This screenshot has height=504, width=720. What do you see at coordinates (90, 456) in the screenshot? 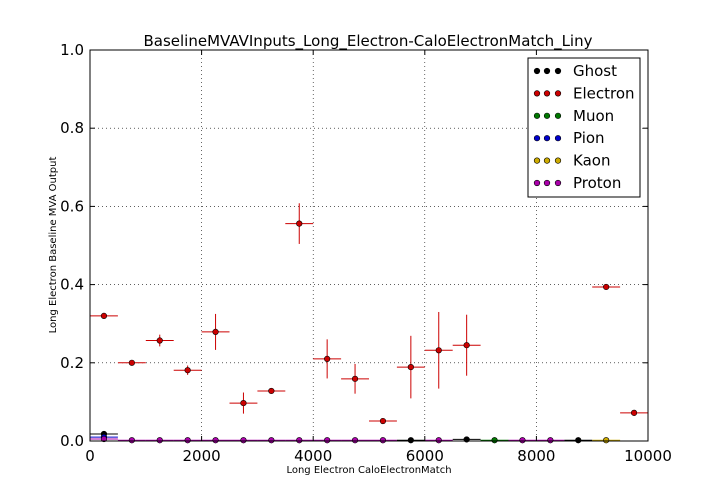
I see `x-tick-label: 0` at bounding box center [90, 456].